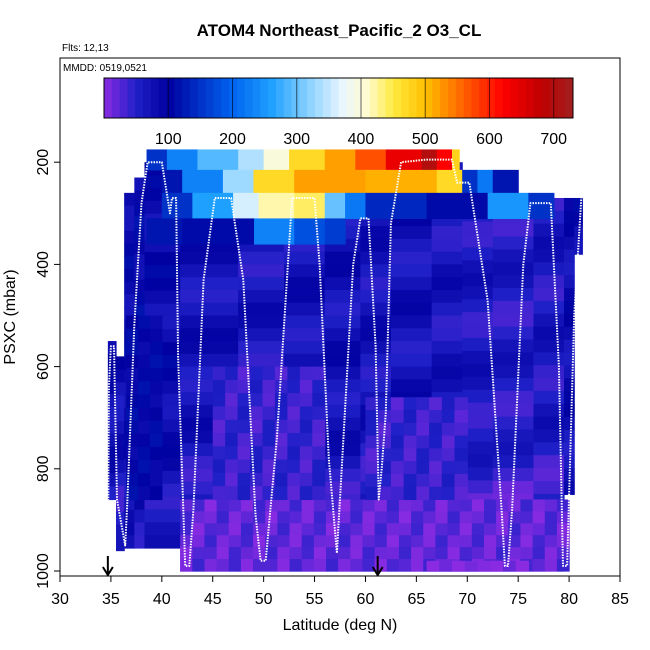 The width and height of the screenshot is (650, 650). I want to click on x-tick-label: 40, so click(162, 599).